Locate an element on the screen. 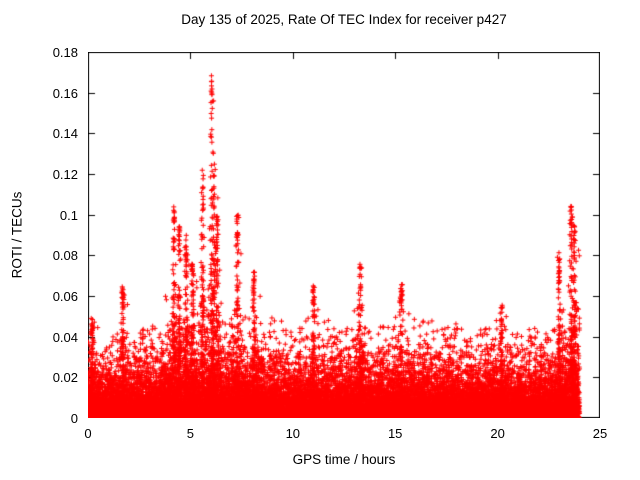  y-tick-label: 0.12 is located at coordinates (65, 174).